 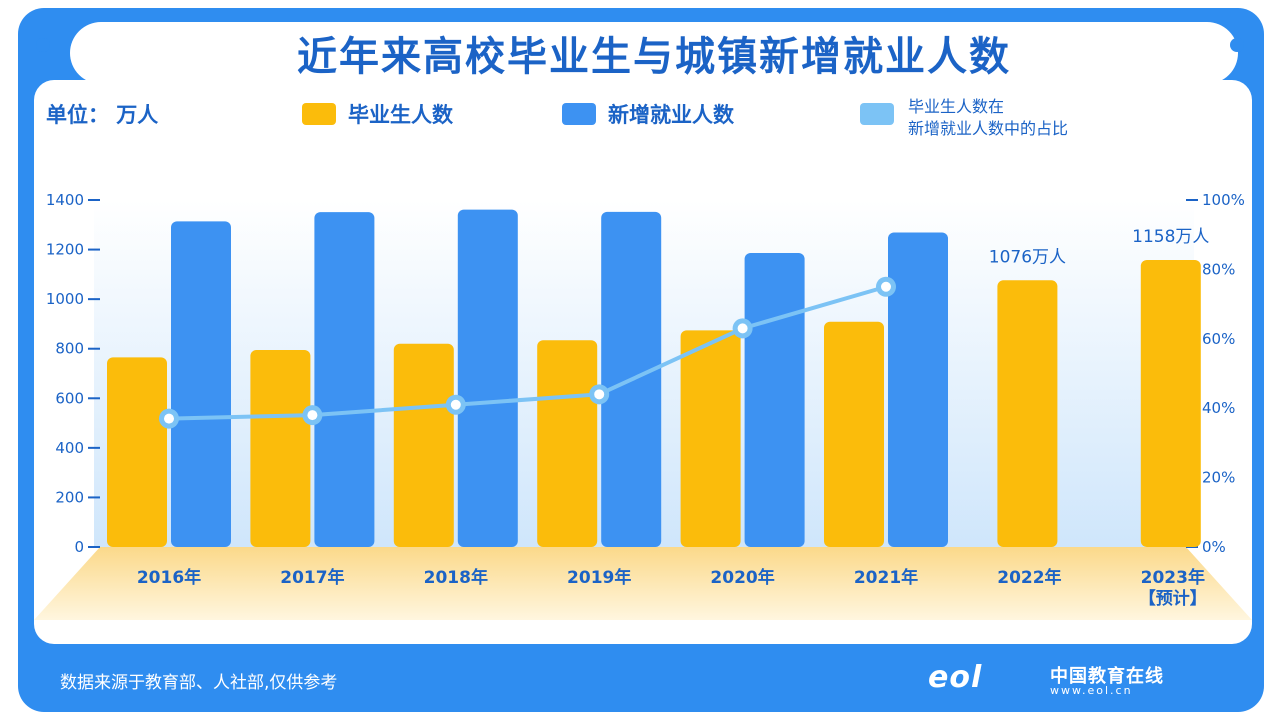 I want to click on eol-logo-name: 中国教育在线, so click(x=1107, y=676).